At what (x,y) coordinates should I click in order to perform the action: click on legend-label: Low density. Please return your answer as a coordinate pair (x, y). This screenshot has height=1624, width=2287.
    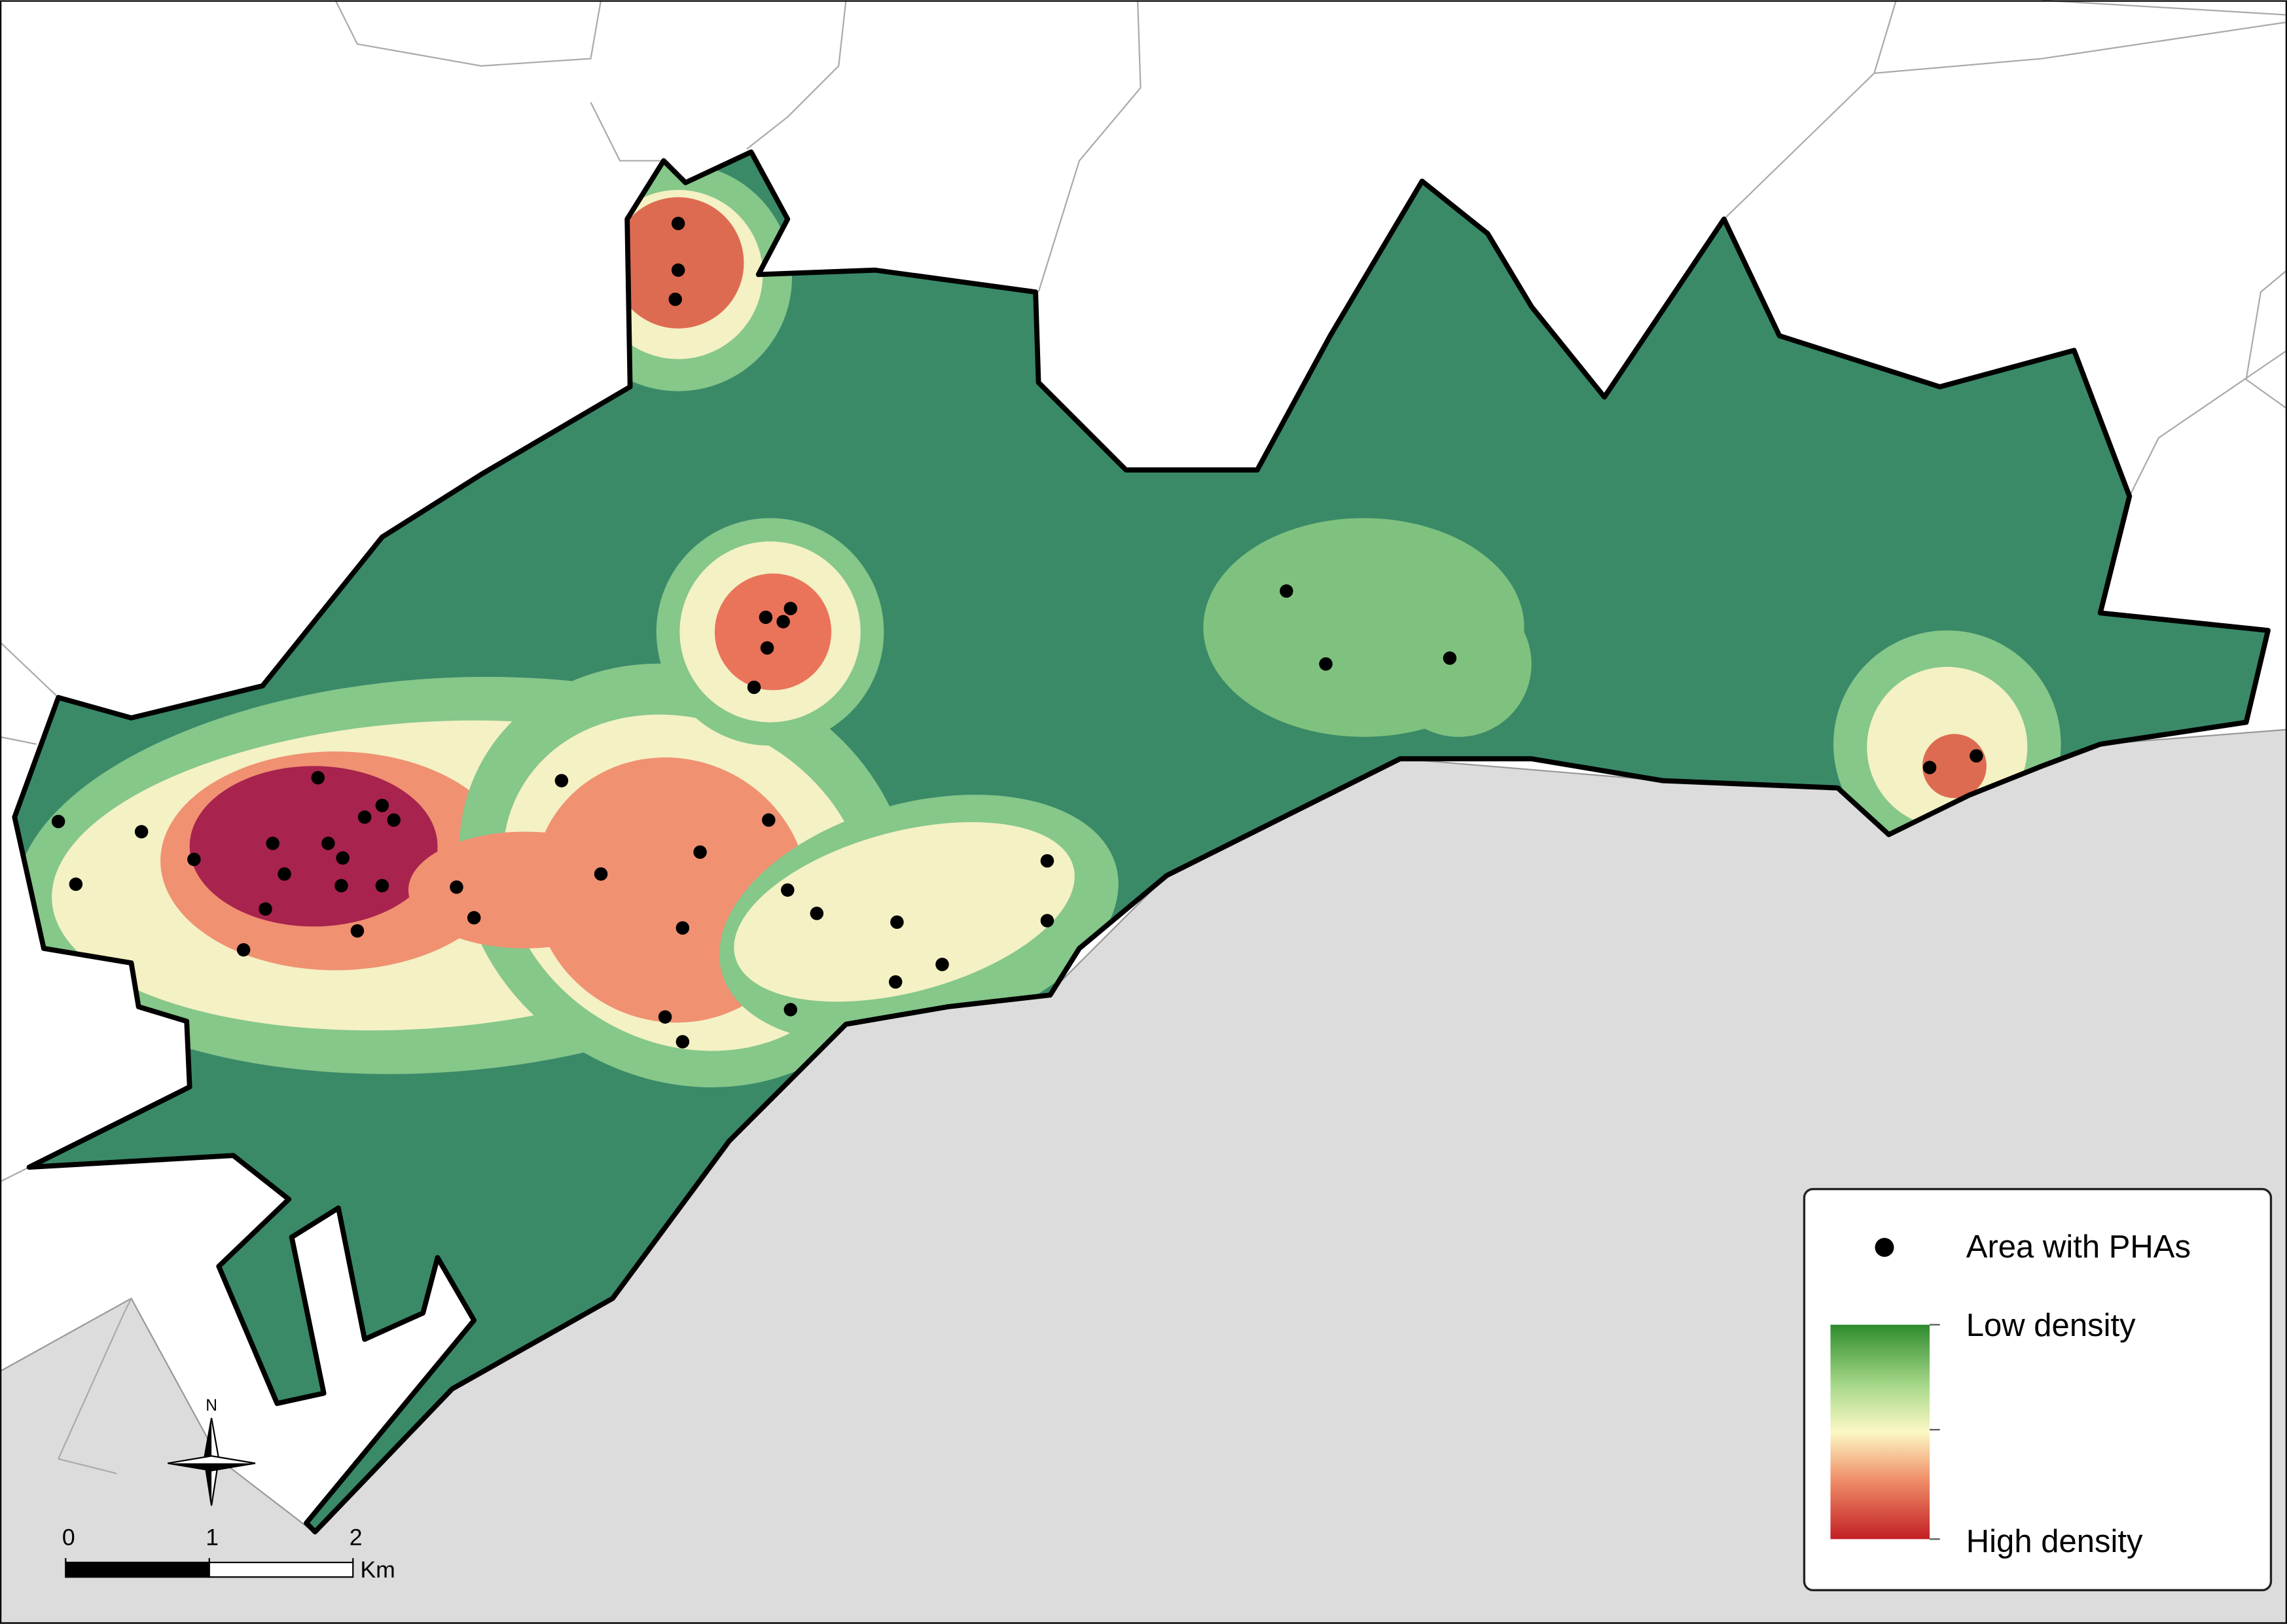
    Looking at the image, I should click on (2051, 1325).